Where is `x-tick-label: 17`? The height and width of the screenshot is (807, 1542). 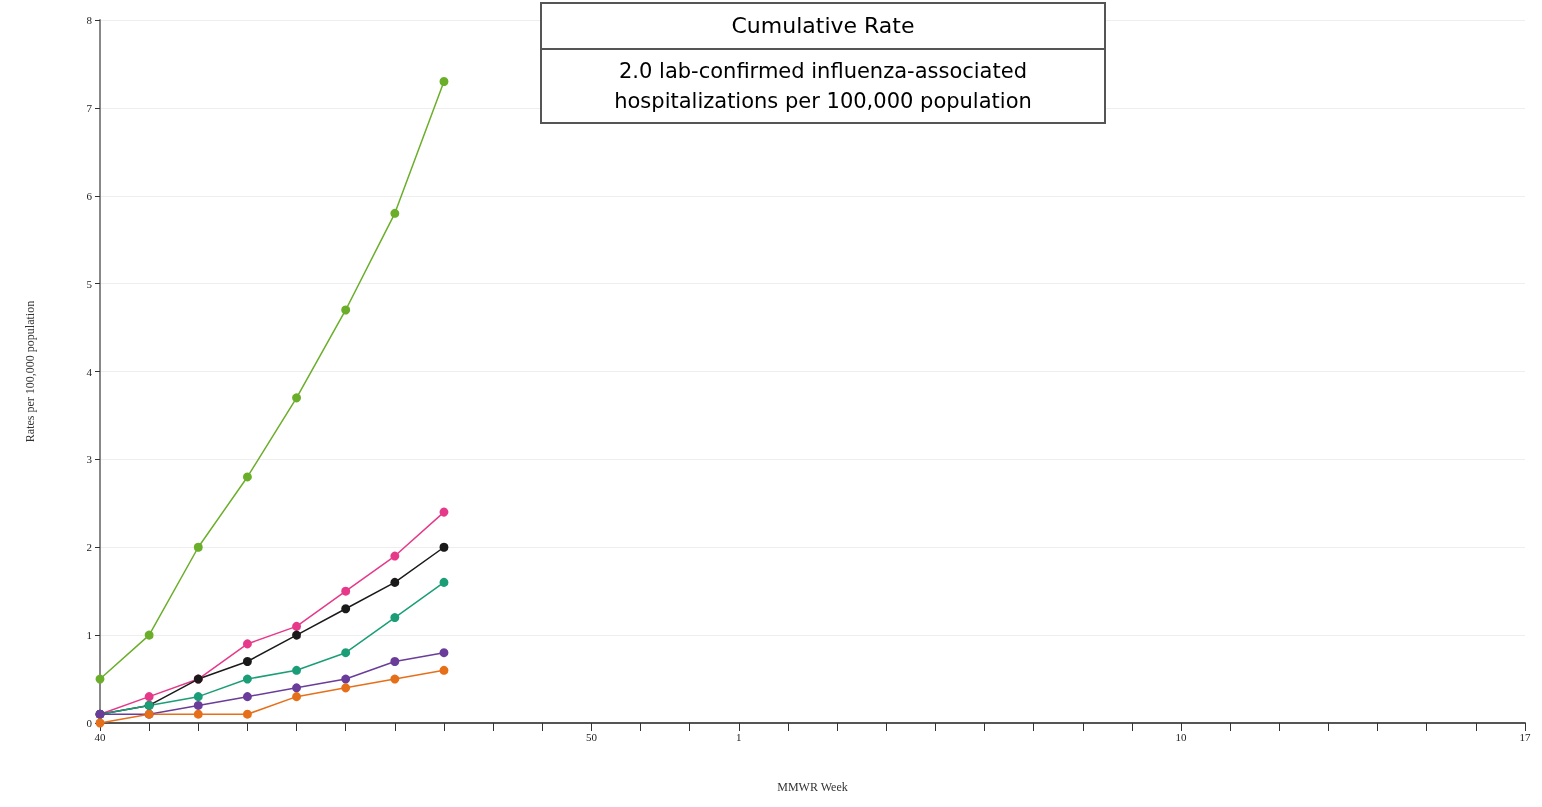 x-tick-label: 17 is located at coordinates (1525, 736).